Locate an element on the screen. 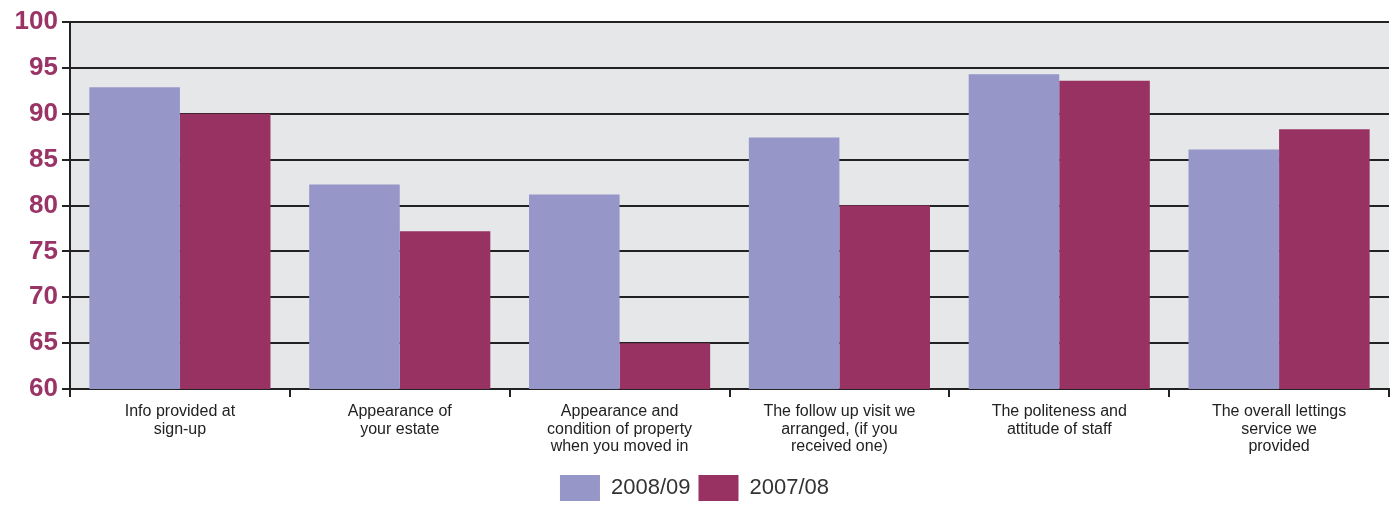  x-tick-label: Appearance of your estate is located at coordinates (400, 419).